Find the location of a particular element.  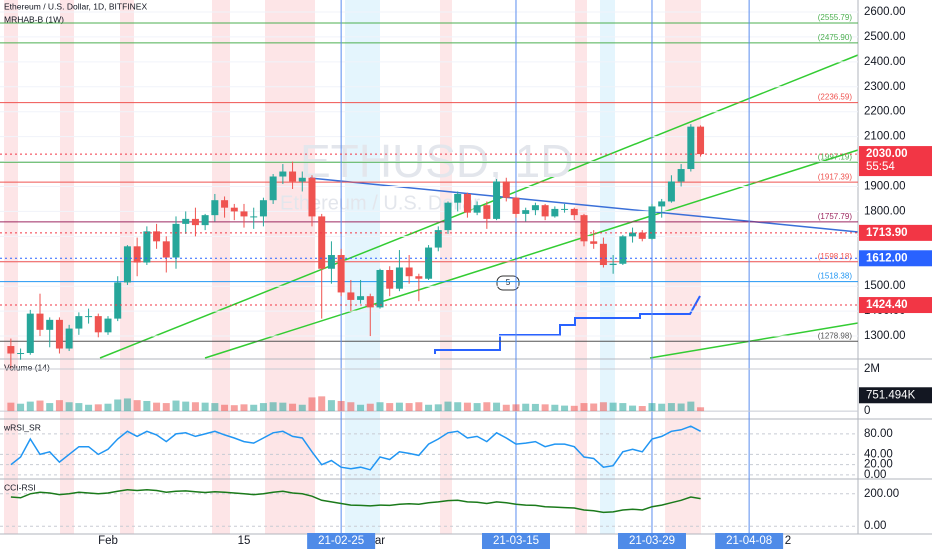

x-tick-label: Feb is located at coordinates (108, 541).